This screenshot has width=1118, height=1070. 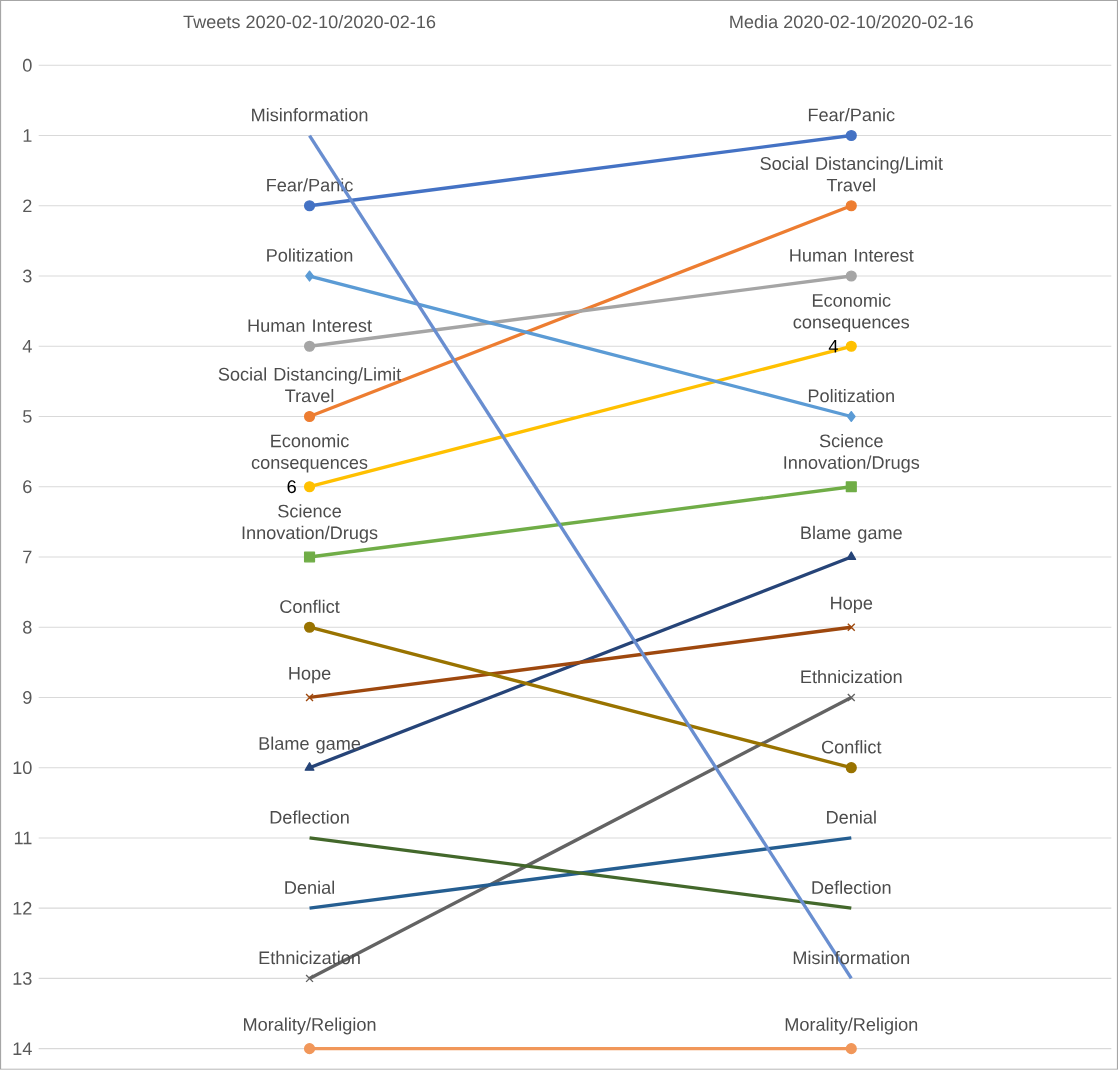 What do you see at coordinates (310, 606) in the screenshot?
I see `text: Conflict` at bounding box center [310, 606].